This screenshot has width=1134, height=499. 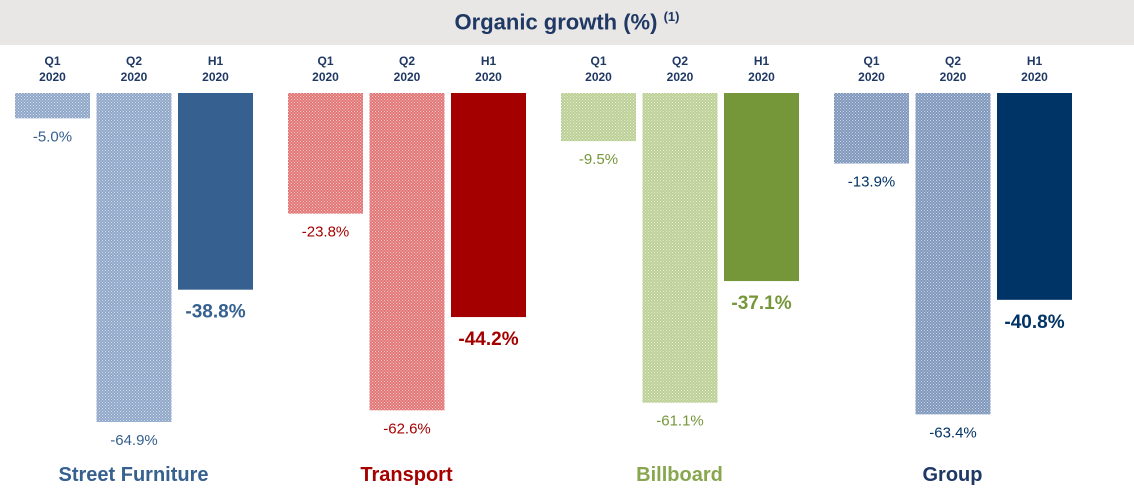 What do you see at coordinates (406, 475) in the screenshot?
I see `category-label: Transport` at bounding box center [406, 475].